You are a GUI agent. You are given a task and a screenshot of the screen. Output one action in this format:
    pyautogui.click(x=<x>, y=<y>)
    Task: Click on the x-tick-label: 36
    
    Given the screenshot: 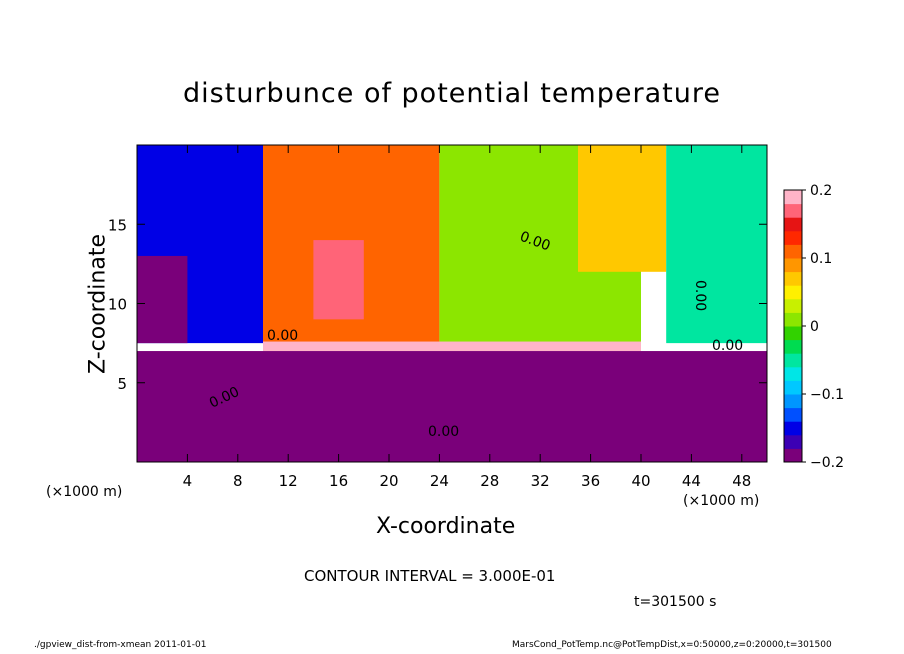 What is the action you would take?
    pyautogui.click(x=590, y=481)
    